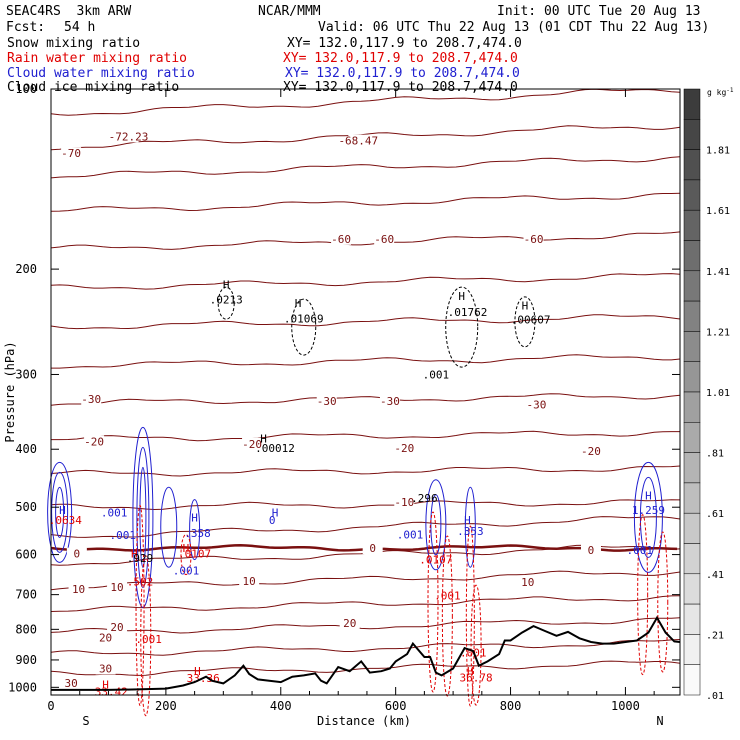 This screenshot has width=740, height=740. What do you see at coordinates (468, 312) in the screenshot?
I see `extremum-label: .01762` at bounding box center [468, 312].